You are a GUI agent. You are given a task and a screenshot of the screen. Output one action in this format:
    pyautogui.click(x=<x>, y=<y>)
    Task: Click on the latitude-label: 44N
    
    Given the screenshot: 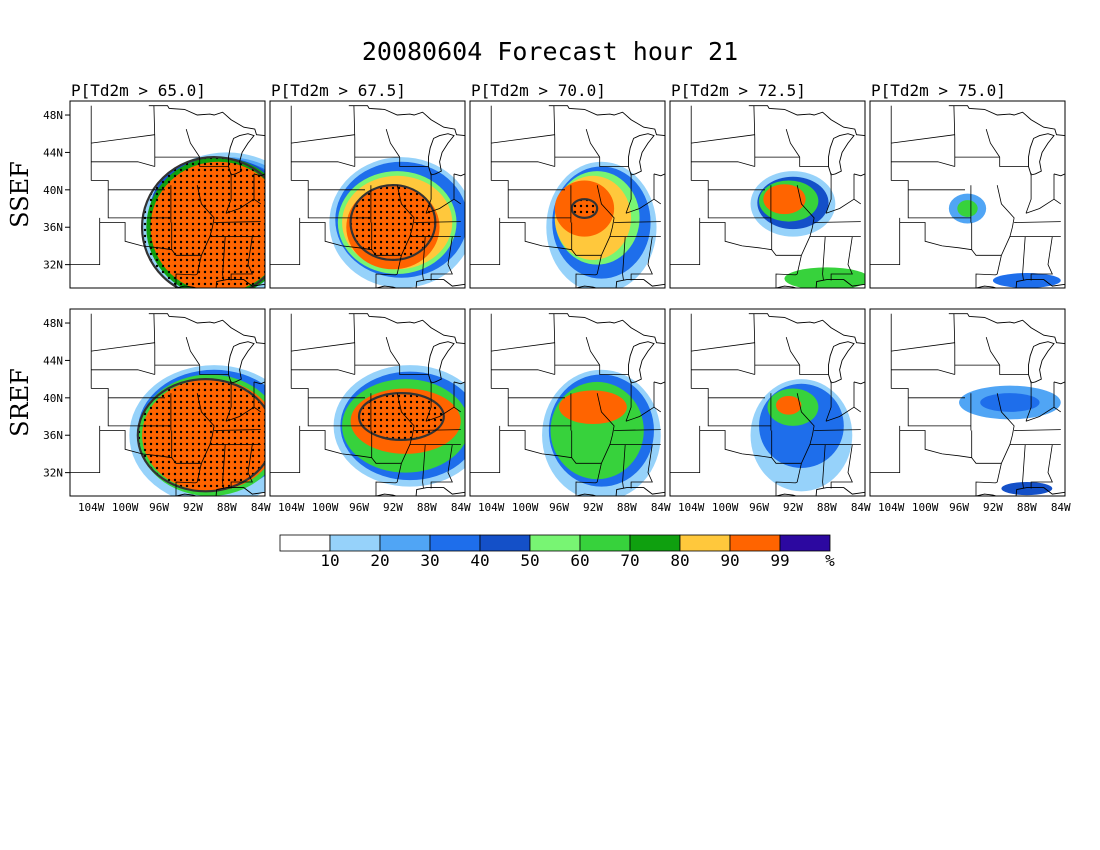 What is the action you would take?
    pyautogui.click(x=53, y=360)
    